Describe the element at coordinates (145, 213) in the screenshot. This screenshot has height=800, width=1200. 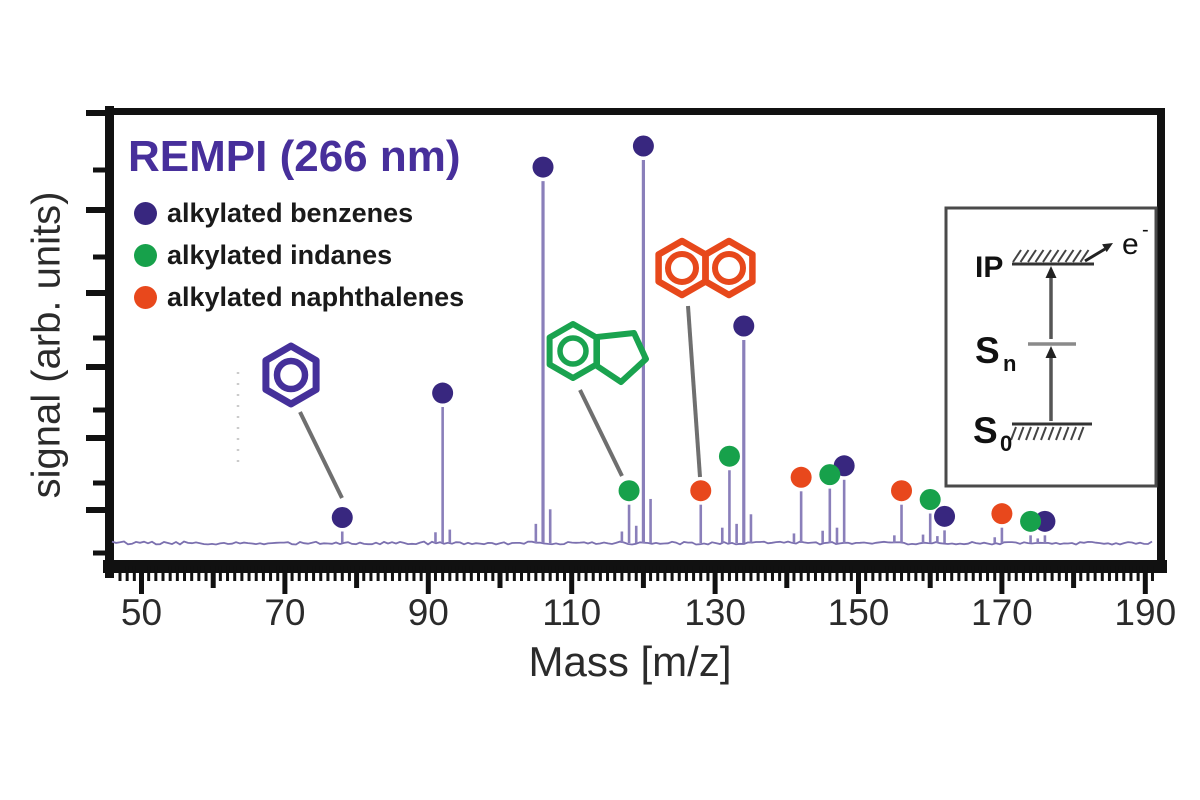
I see `benzenes-marker-icon` at that location.